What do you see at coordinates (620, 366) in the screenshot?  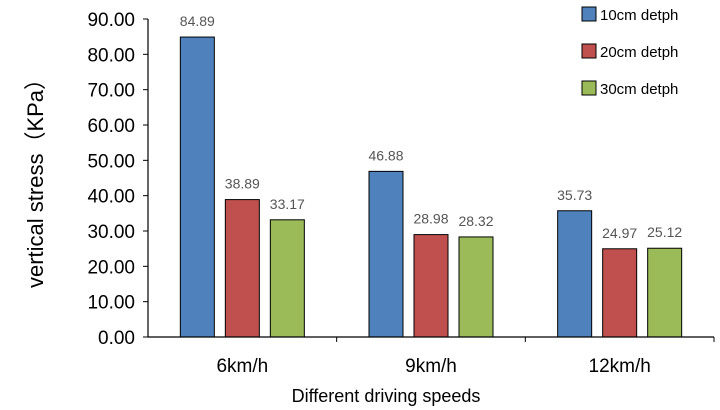 I see `x-category-label: 12km/h` at bounding box center [620, 366].